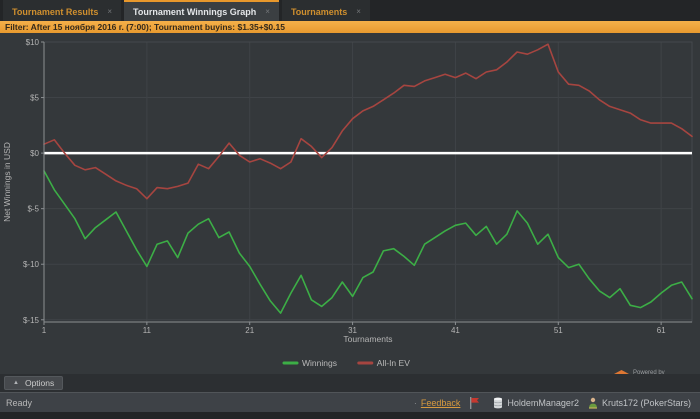 The height and width of the screenshot is (419, 700). What do you see at coordinates (319, 11) in the screenshot?
I see `tab-label: Tournaments` at bounding box center [319, 11].